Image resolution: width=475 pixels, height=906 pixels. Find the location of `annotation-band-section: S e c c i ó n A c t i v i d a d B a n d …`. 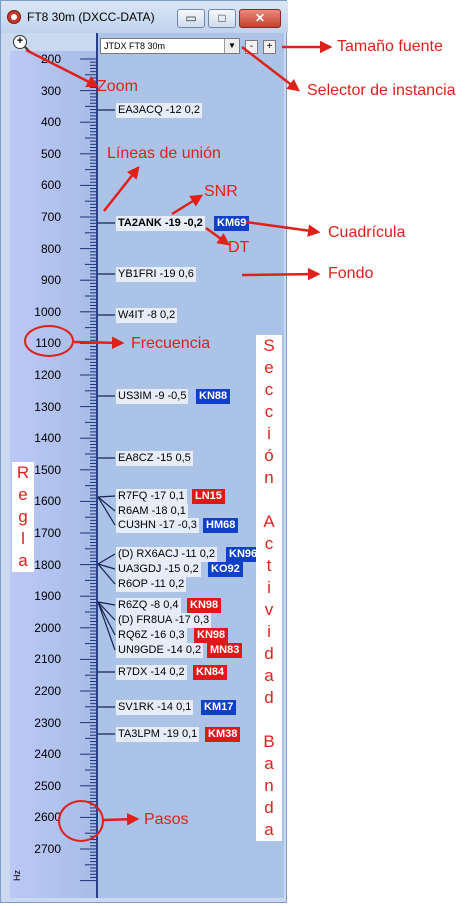

annotation-band-section: S e c c i ó n A c t i v i d a d B a n d … is located at coordinates (269, 588).